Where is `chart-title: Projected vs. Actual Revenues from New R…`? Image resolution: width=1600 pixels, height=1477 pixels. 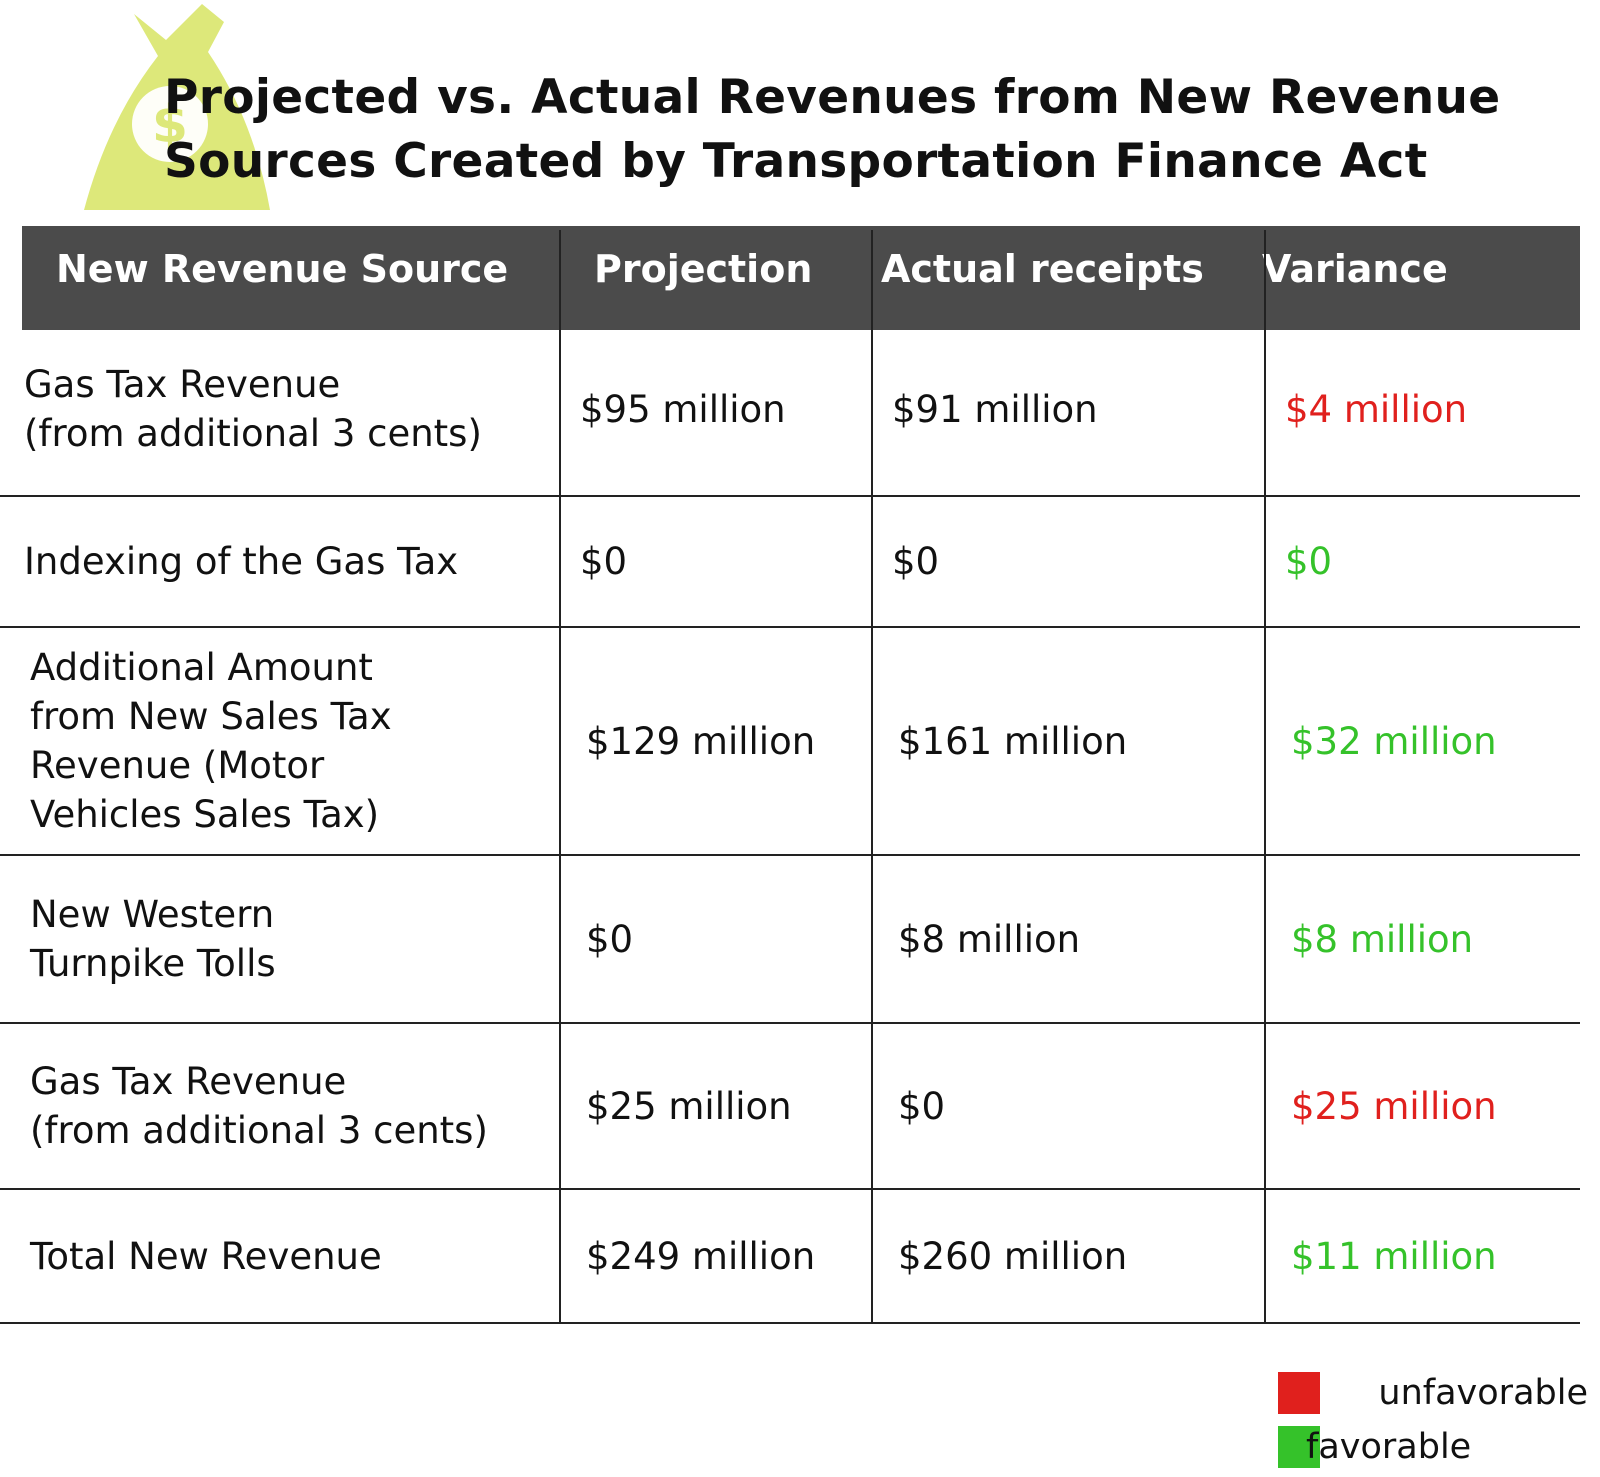
chart-title: Projected vs. Actual Revenues from New R… is located at coordinates (874, 130).